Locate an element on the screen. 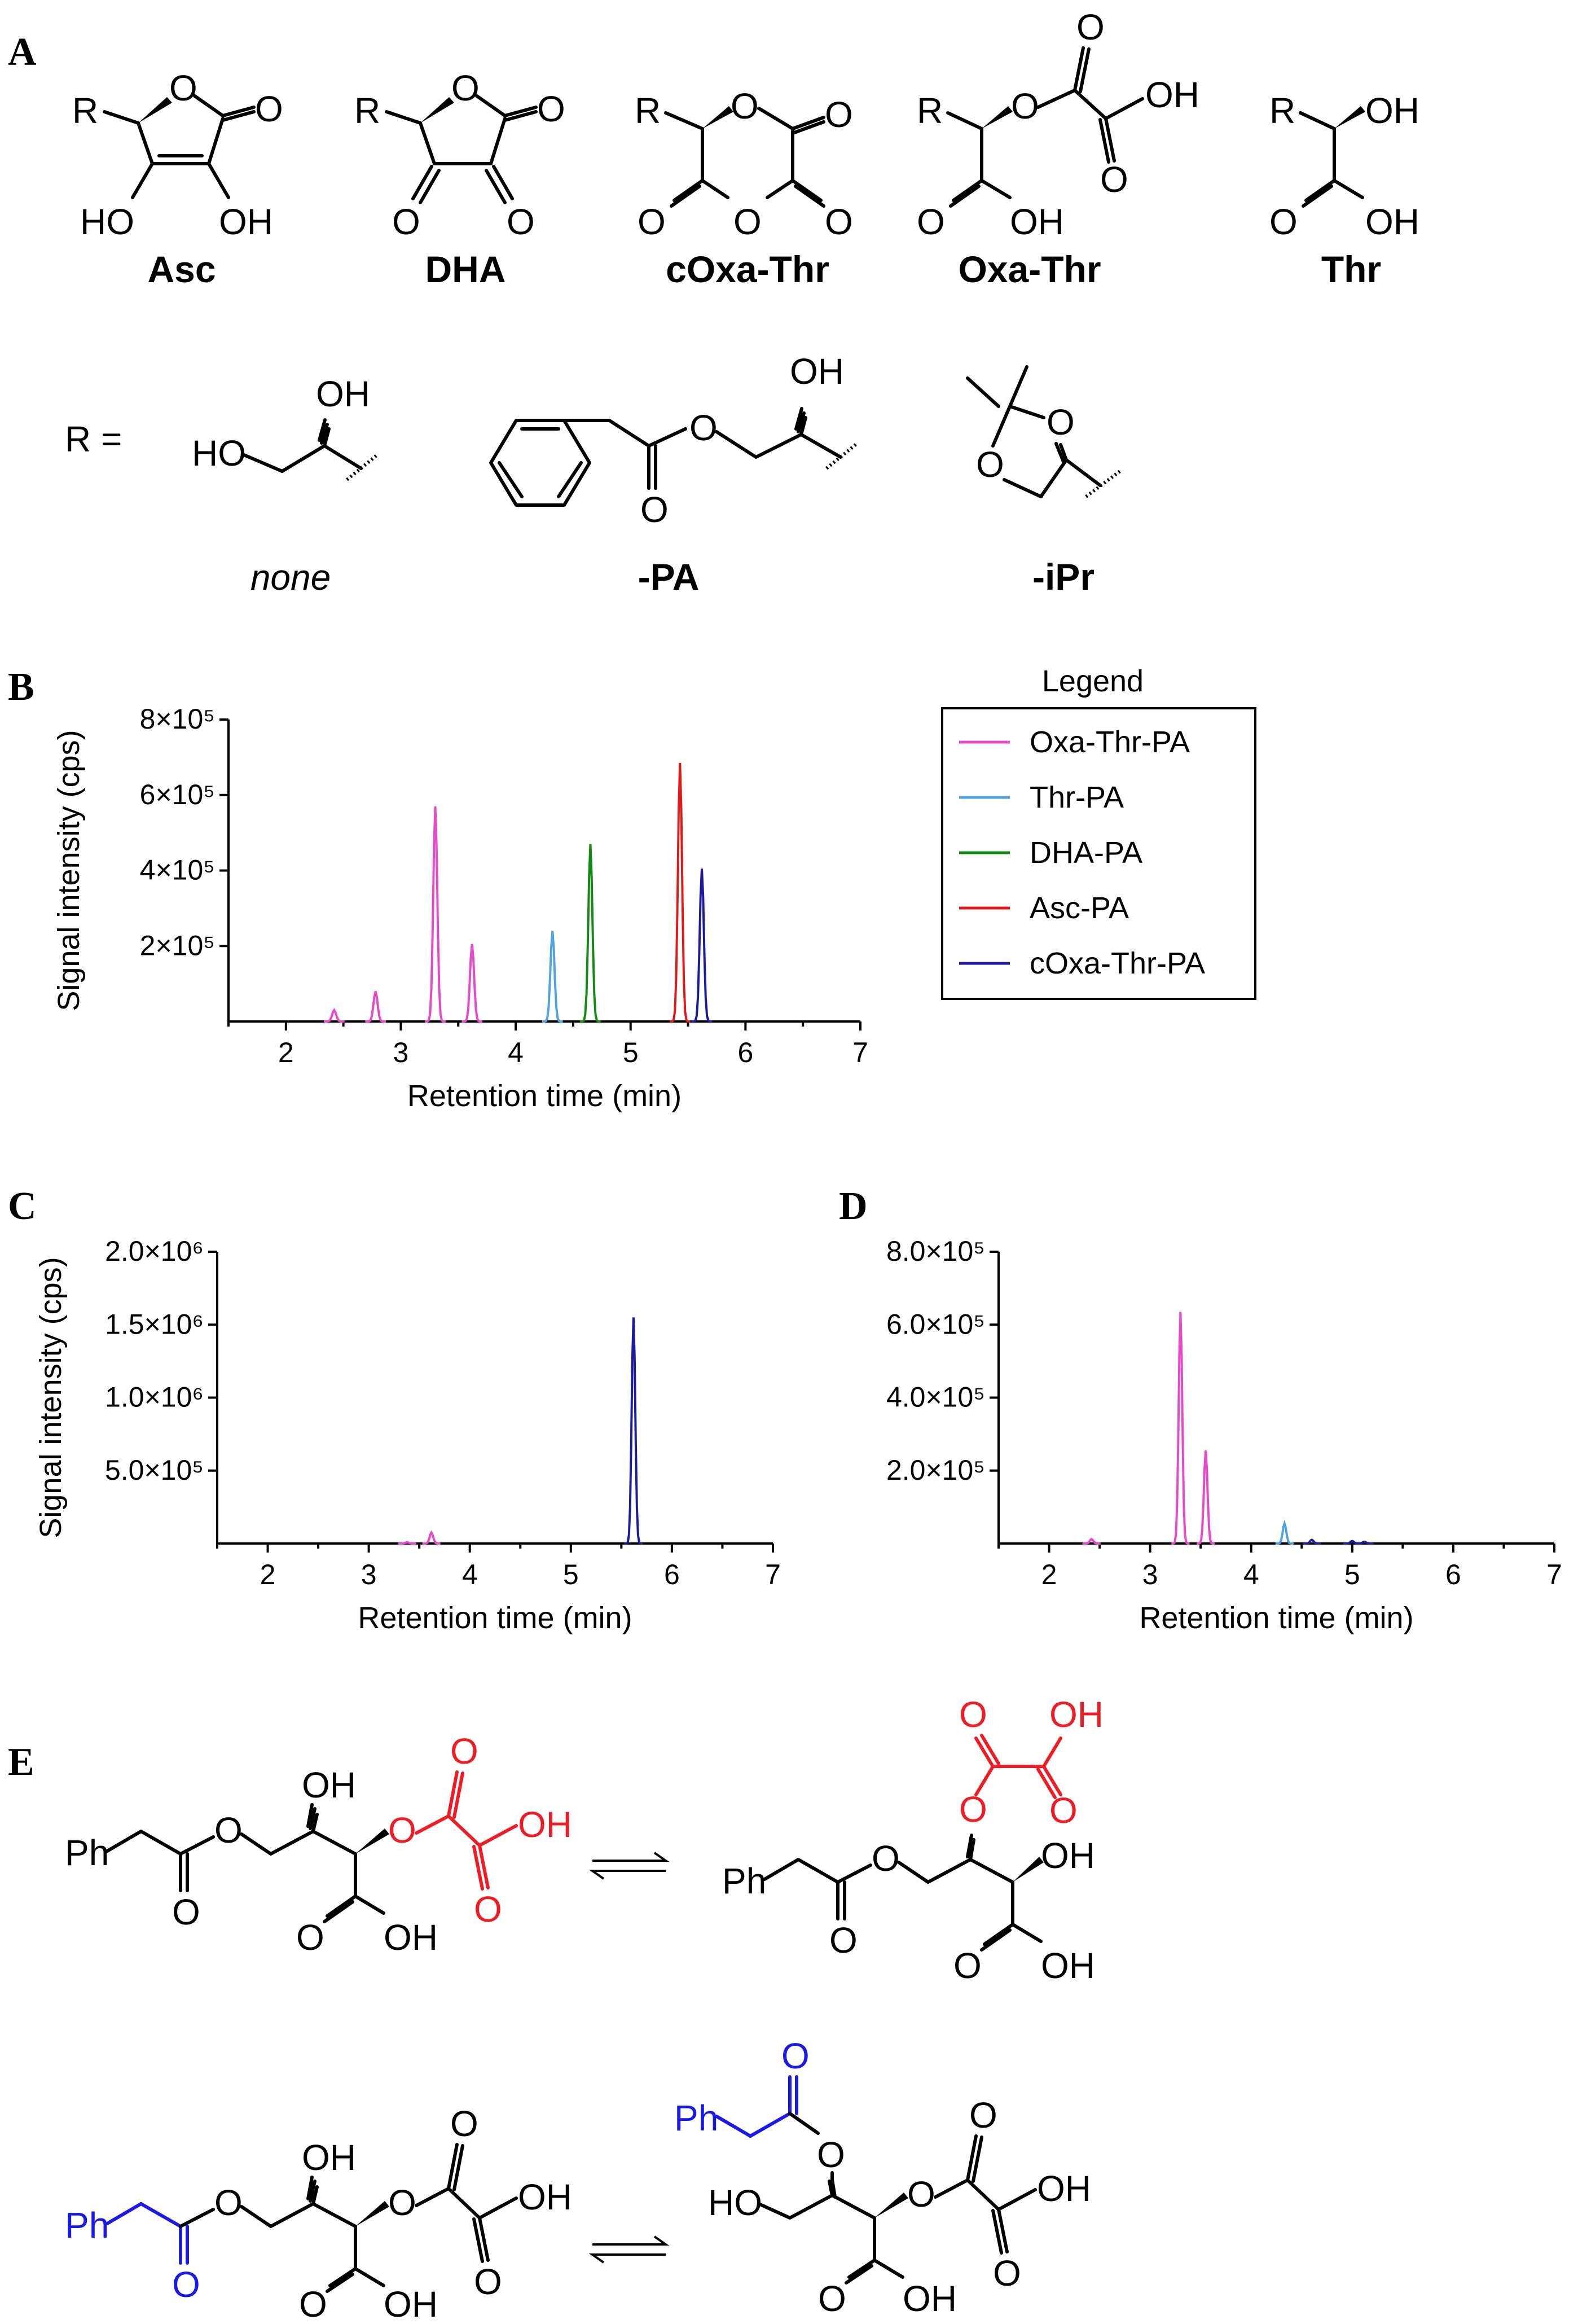  r-none-structure: HO OH none is located at coordinates (286, 486).